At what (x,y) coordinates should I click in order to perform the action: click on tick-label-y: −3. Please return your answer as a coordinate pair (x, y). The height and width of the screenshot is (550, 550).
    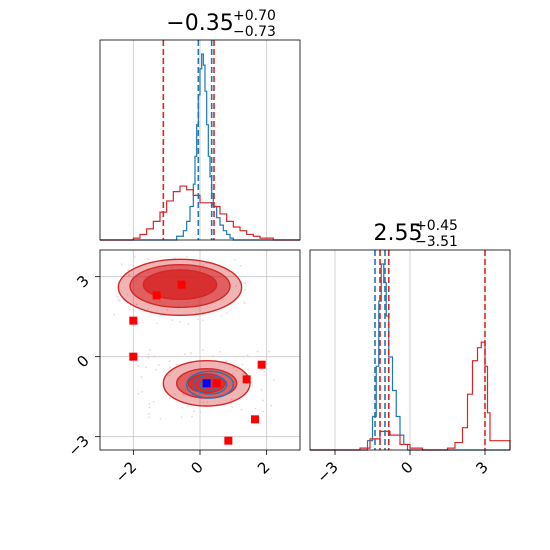
    Looking at the image, I should click on (78, 446).